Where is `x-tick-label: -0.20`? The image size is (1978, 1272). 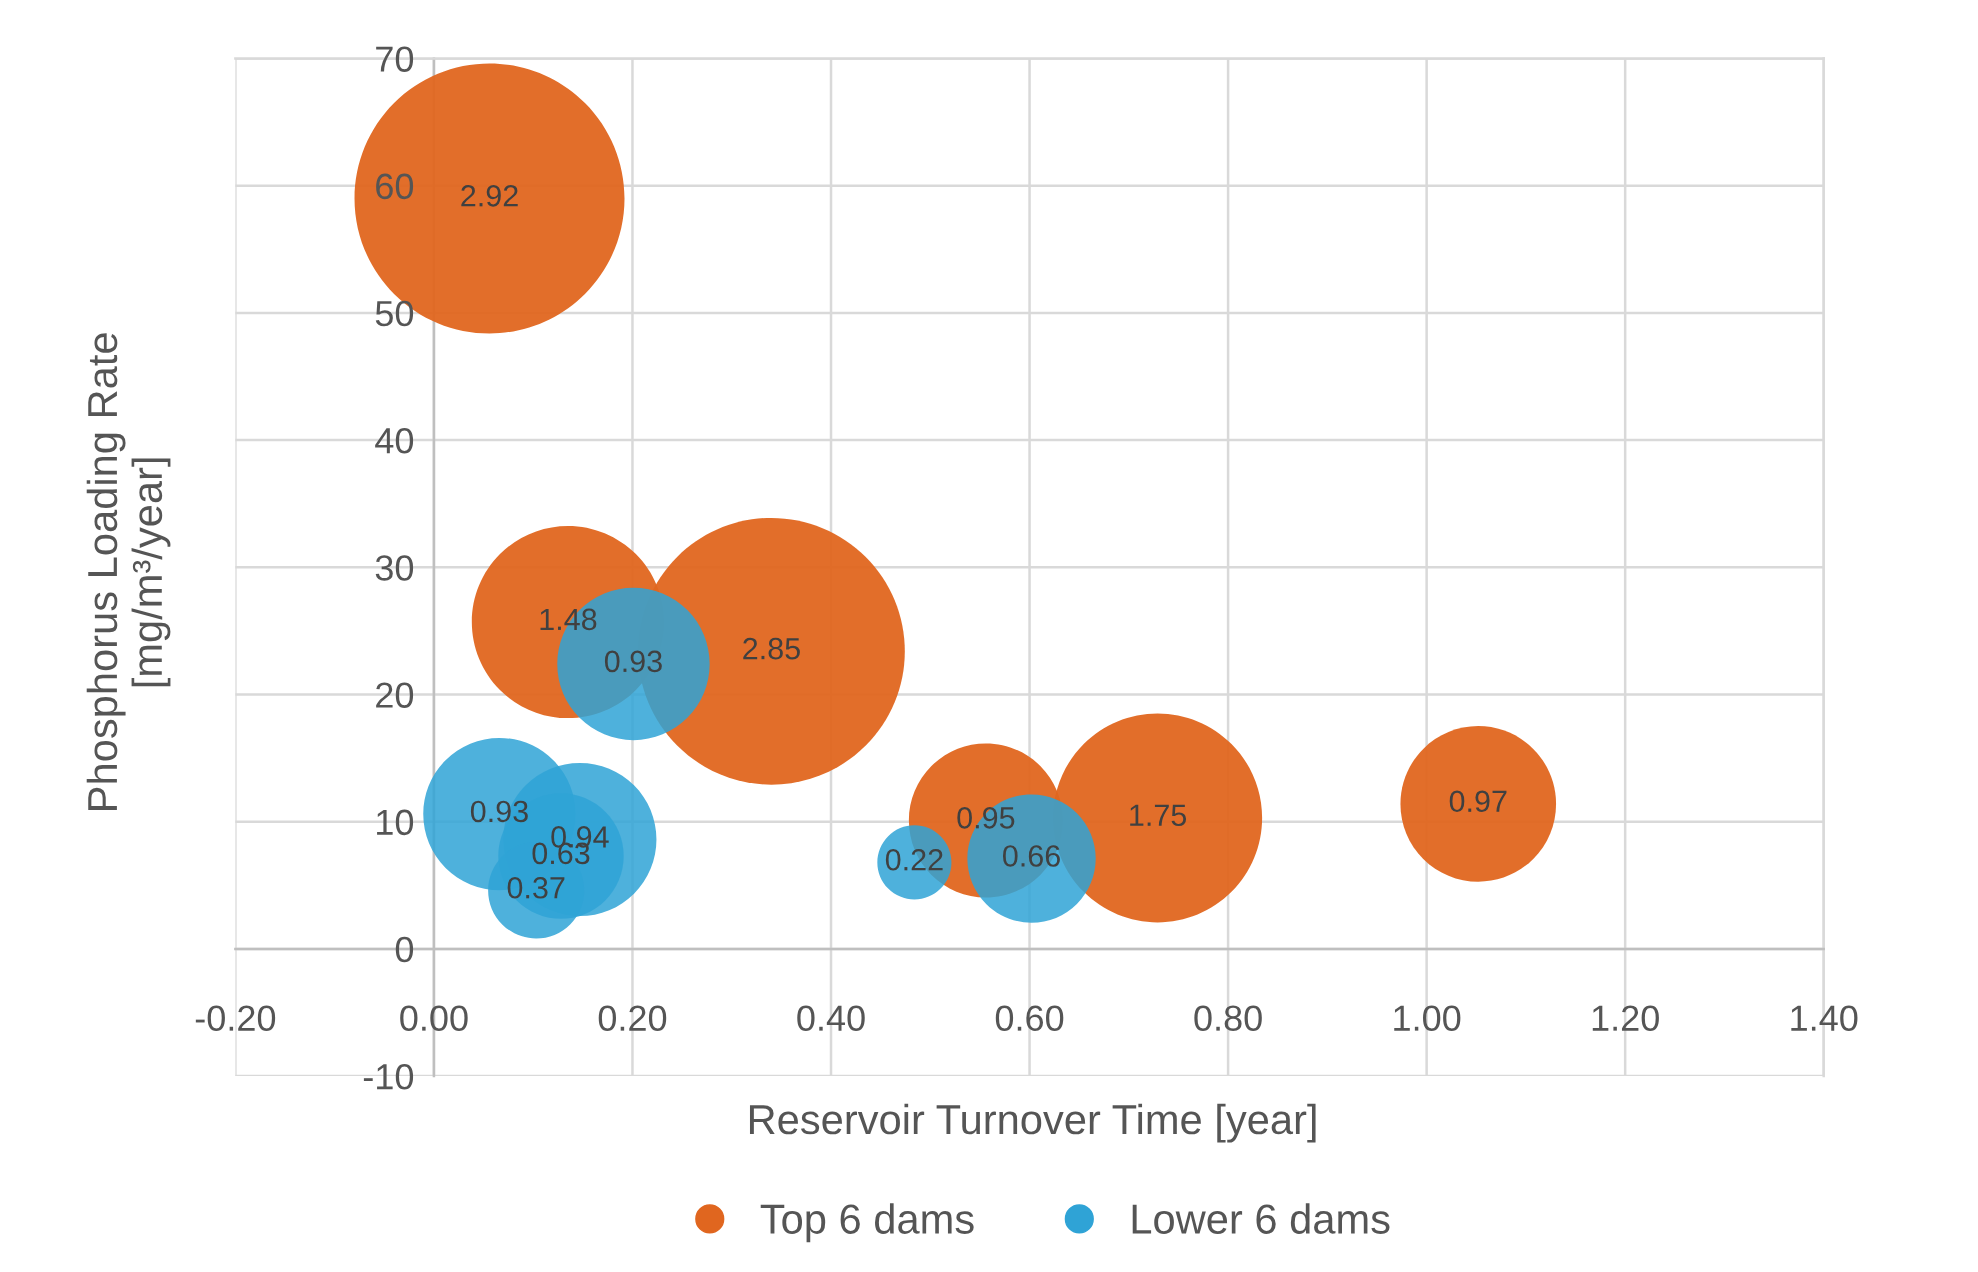 x-tick-label: -0.20 is located at coordinates (235, 1018).